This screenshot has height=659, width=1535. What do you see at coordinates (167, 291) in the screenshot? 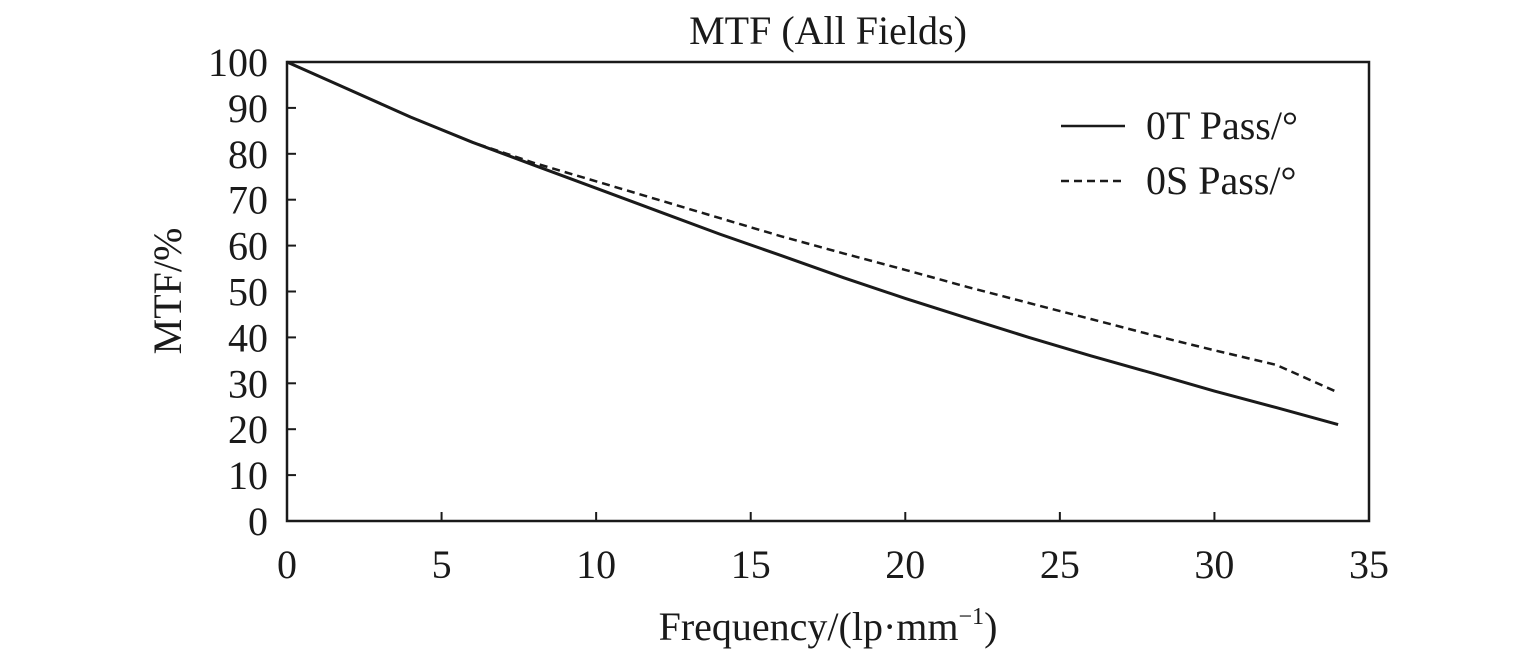
I see `y-axis-label: MTF/%` at bounding box center [167, 291].